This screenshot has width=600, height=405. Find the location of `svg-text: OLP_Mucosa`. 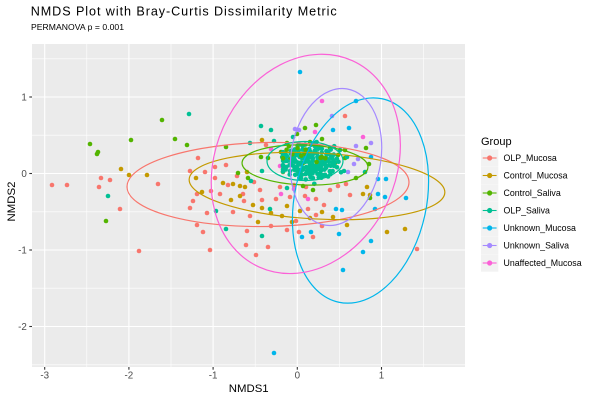

svg-text: OLP_Mucosa is located at coordinates (530, 158).